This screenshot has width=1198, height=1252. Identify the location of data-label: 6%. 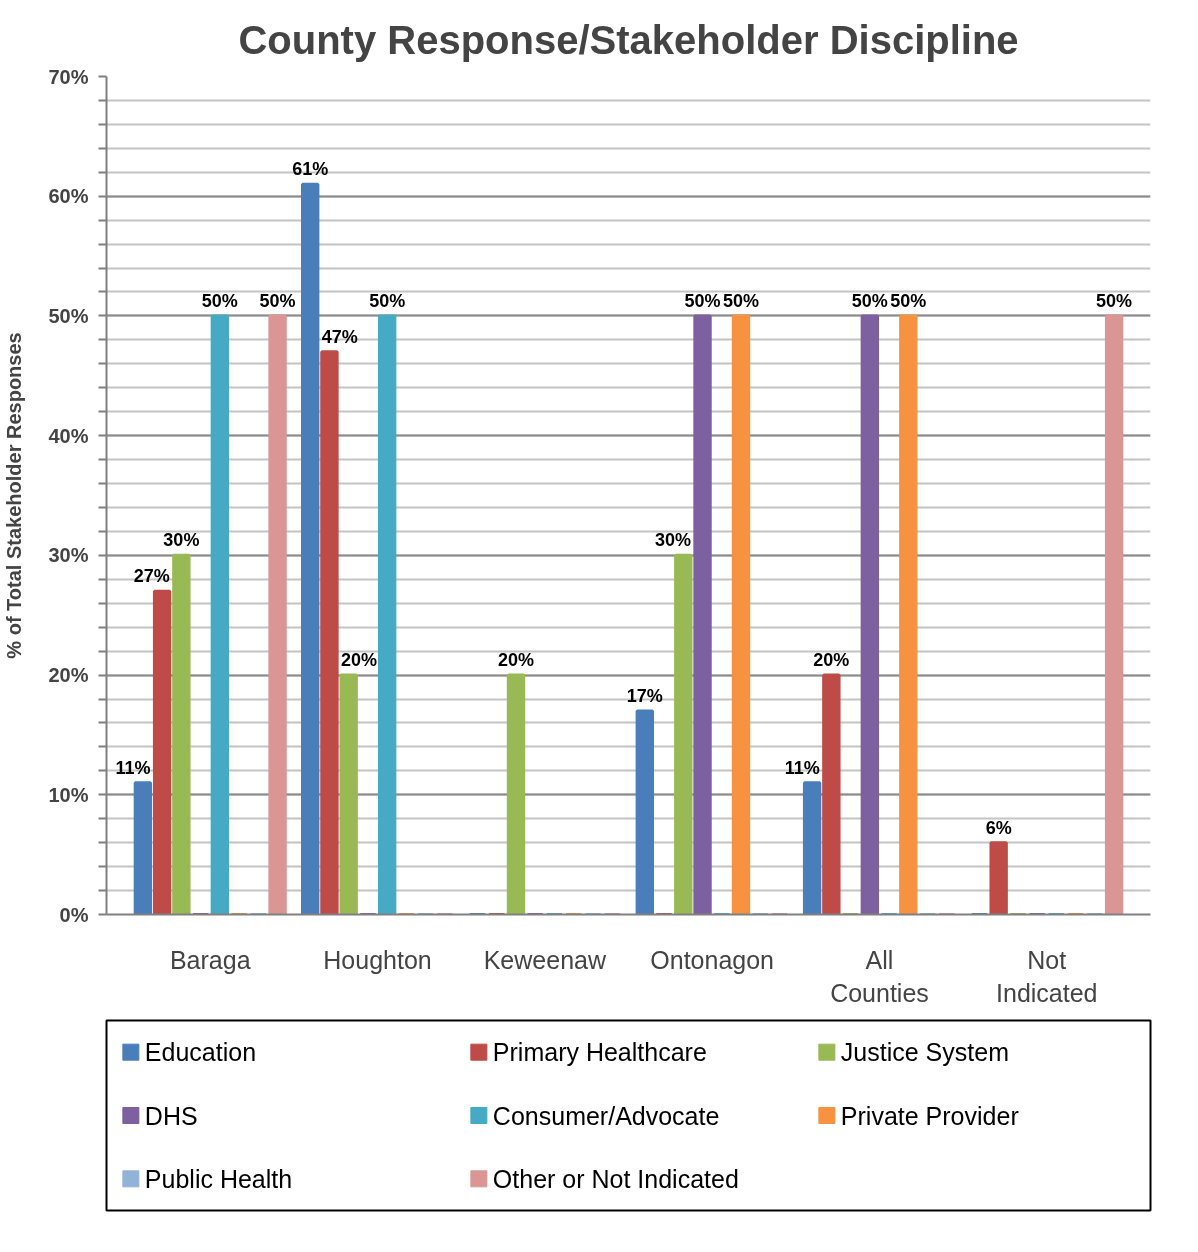
(998, 827).